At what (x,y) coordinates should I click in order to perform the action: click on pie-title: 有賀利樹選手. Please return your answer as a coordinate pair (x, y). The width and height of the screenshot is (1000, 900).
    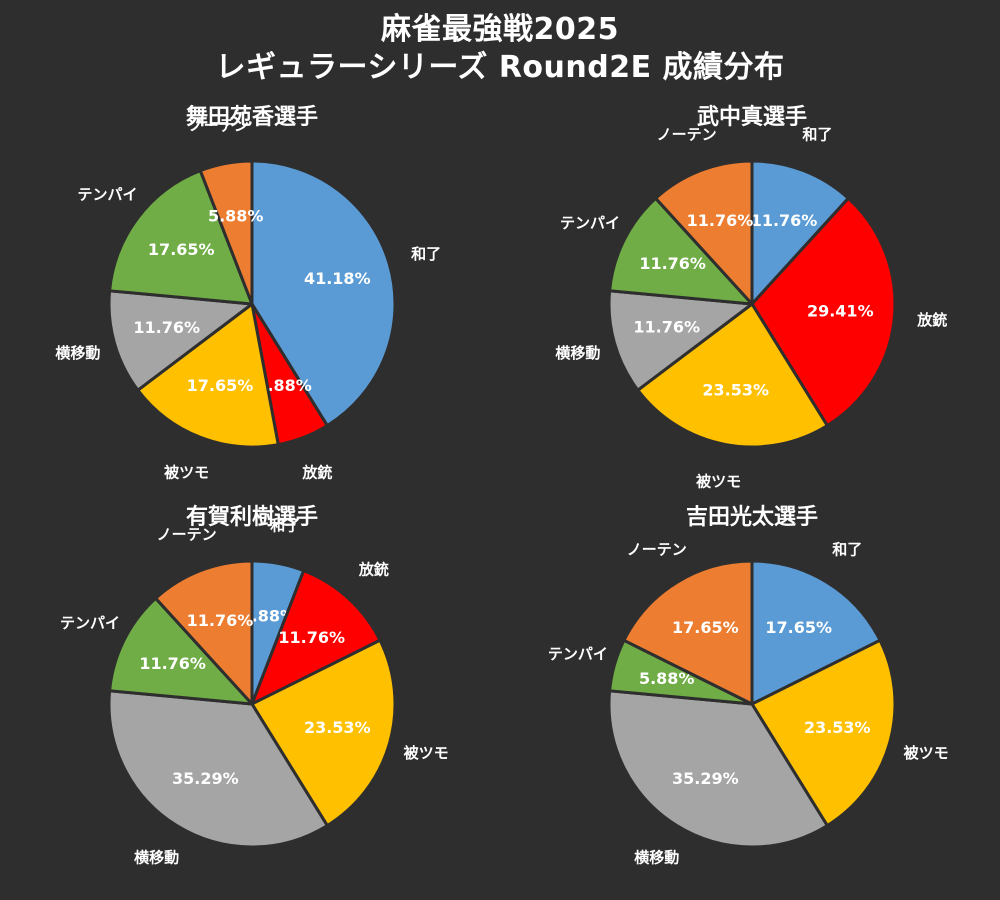
    Looking at the image, I should click on (252, 517).